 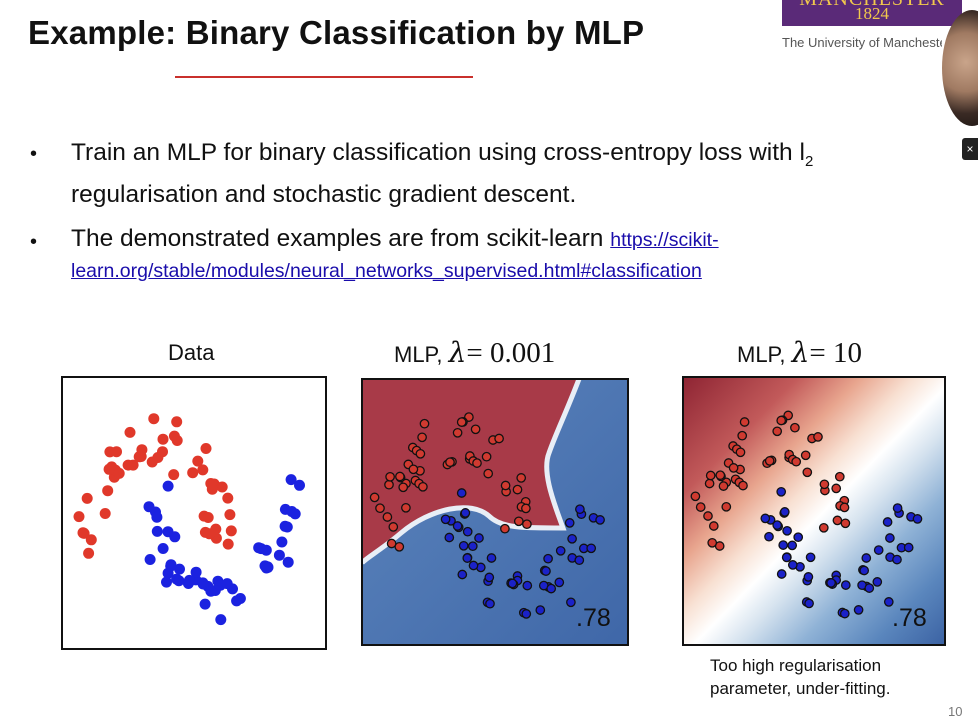 I want to click on logo-word: MANCHESTER, so click(x=872, y=5).